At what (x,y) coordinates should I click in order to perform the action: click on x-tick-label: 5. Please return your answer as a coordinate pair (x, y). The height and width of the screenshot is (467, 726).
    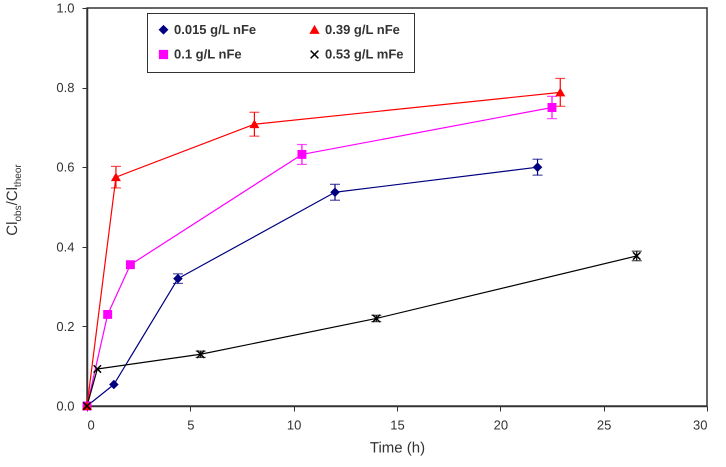
    Looking at the image, I should click on (190, 425).